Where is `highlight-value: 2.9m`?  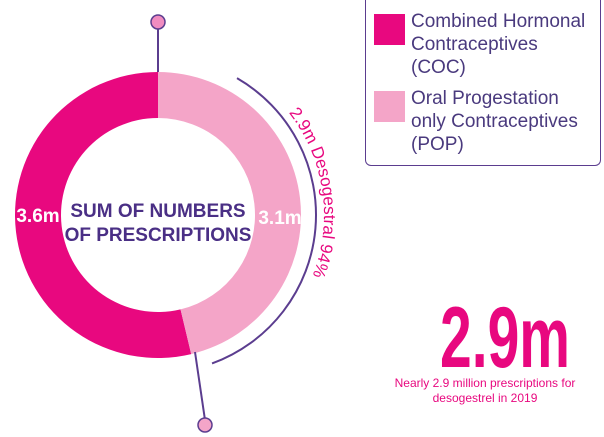
highlight-value: 2.9m is located at coordinates (505, 338).